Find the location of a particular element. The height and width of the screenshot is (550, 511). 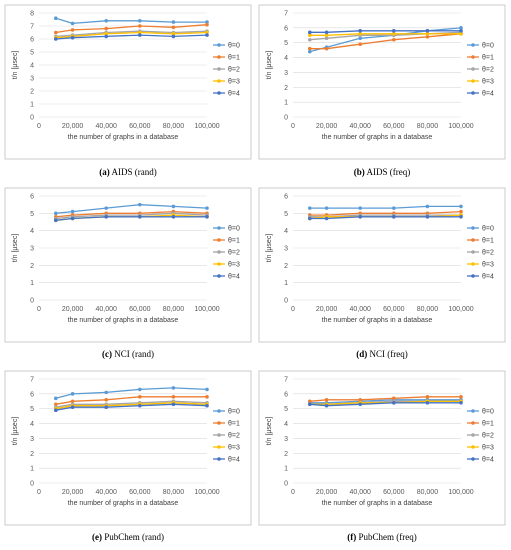

x-axis-title: the number of graphs in a database is located at coordinates (377, 137).